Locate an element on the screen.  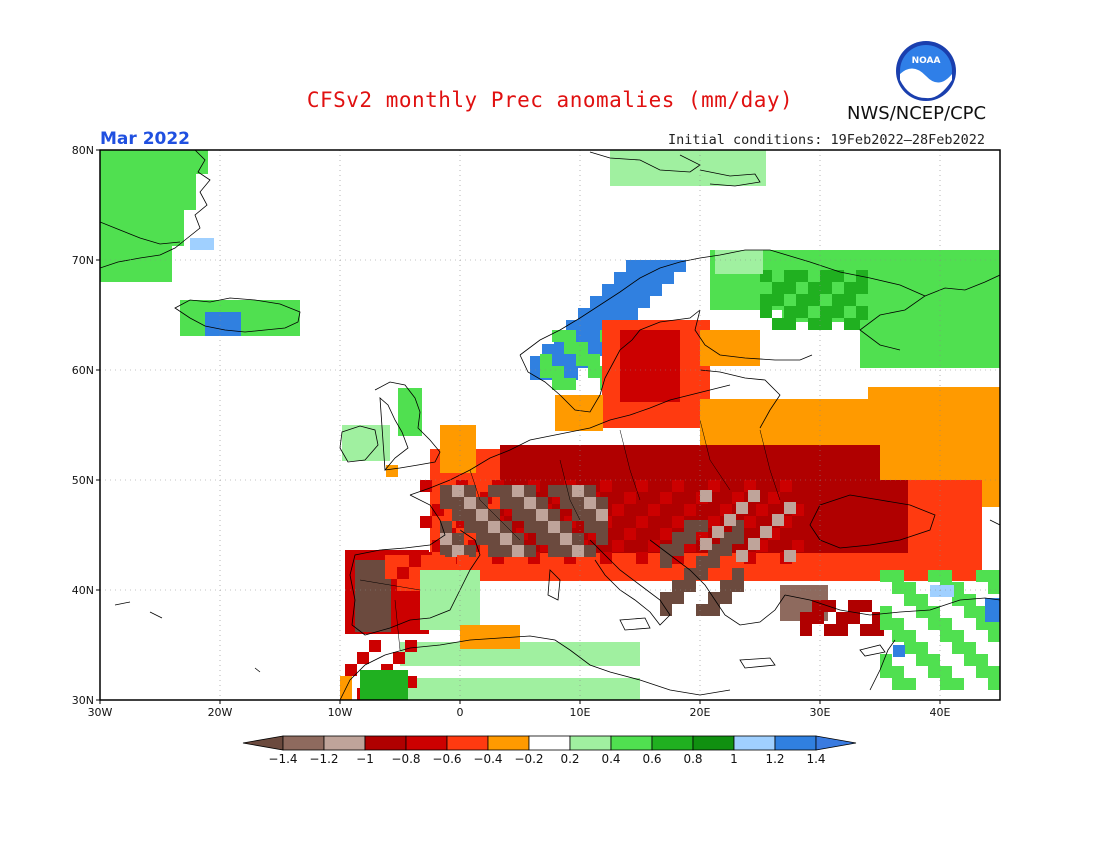
colorbar-arrow-right is located at coordinates (836, 743).